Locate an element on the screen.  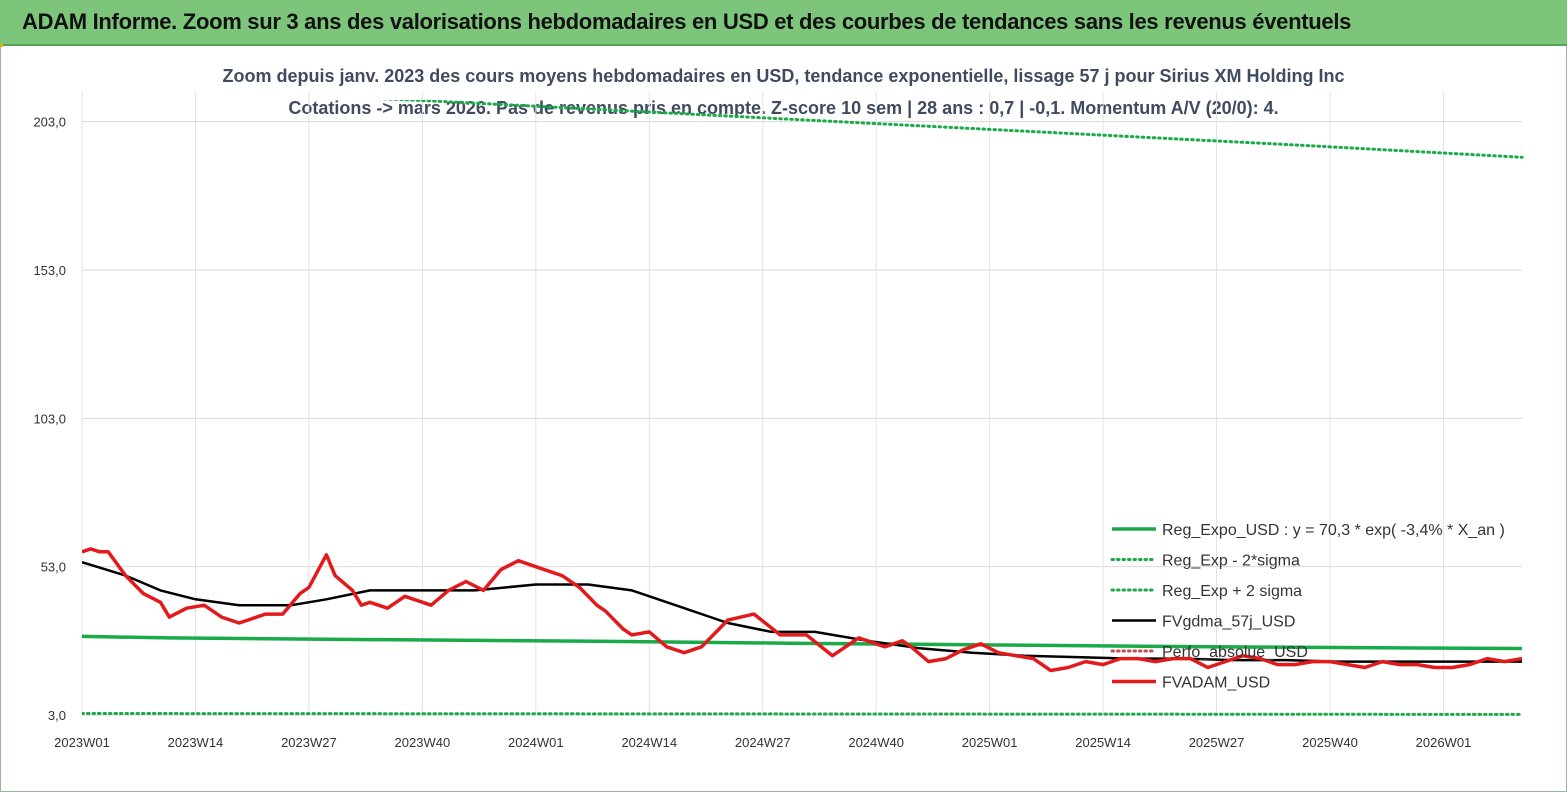
y-tick-label: 103,0 is located at coordinates (49, 418).